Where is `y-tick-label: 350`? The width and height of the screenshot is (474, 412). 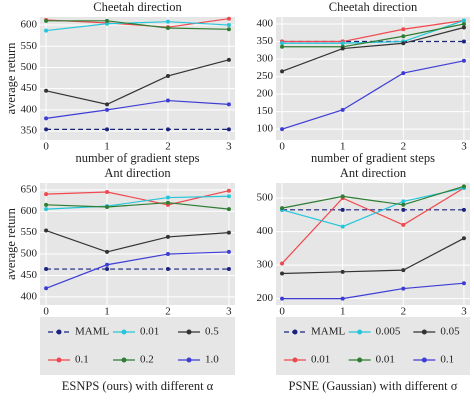 y-tick-label: 350 is located at coordinates (265, 41).